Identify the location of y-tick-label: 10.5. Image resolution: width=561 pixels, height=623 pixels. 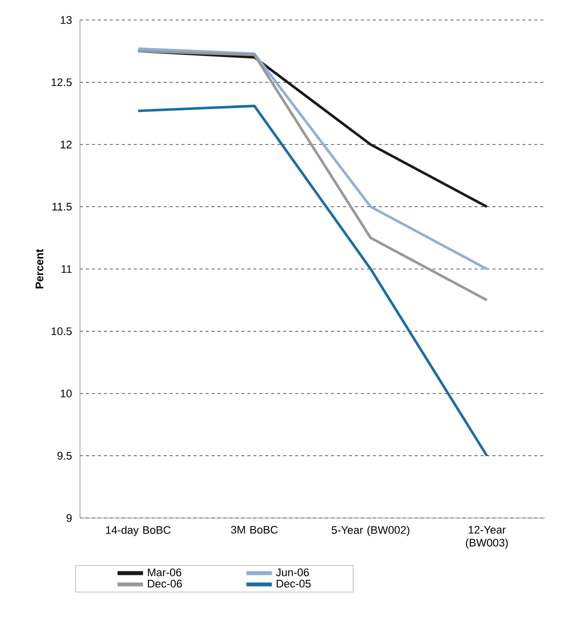
(62, 331).